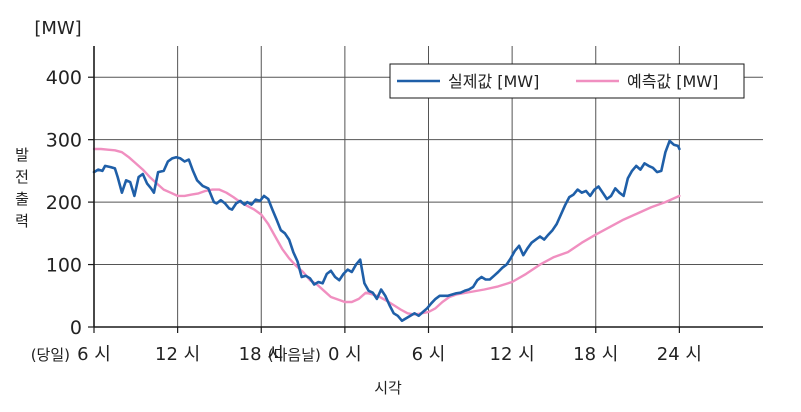  I want to click on x-tick-label-7: 24 시, so click(679, 354).